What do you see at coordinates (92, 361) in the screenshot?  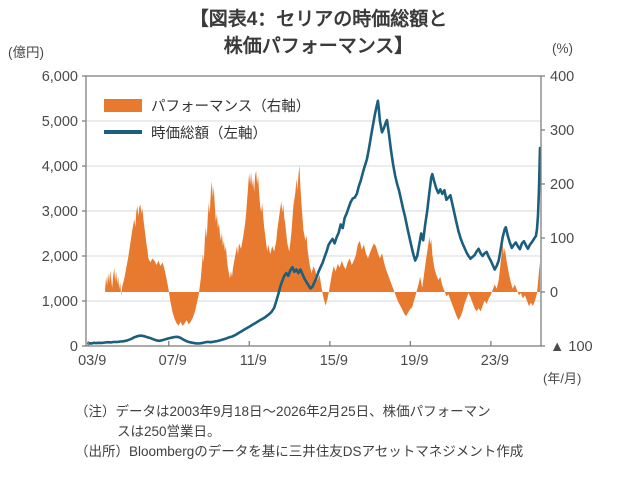 I see `x-axis-tick-label: 03/9` at bounding box center [92, 361].